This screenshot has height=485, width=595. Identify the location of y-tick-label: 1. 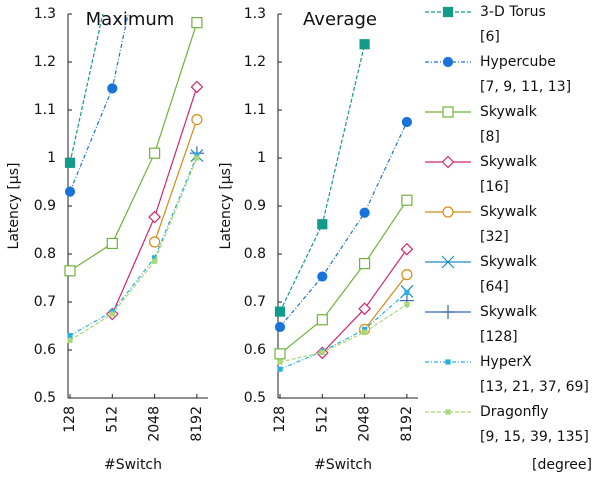
(261, 158).